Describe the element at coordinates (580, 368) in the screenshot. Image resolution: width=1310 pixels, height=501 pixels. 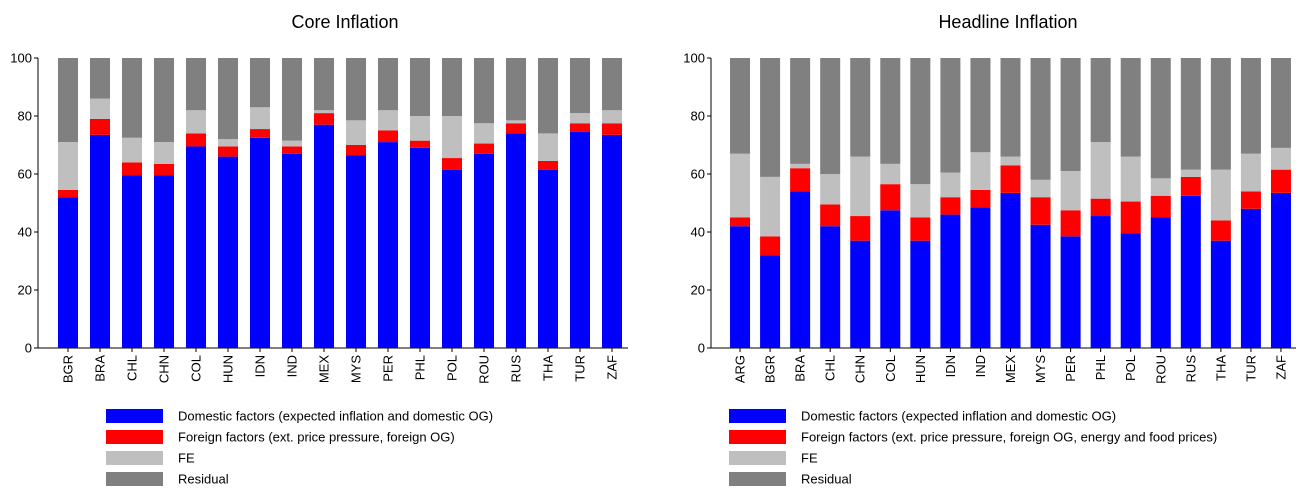
I see `x-tick-label: TUR` at that location.